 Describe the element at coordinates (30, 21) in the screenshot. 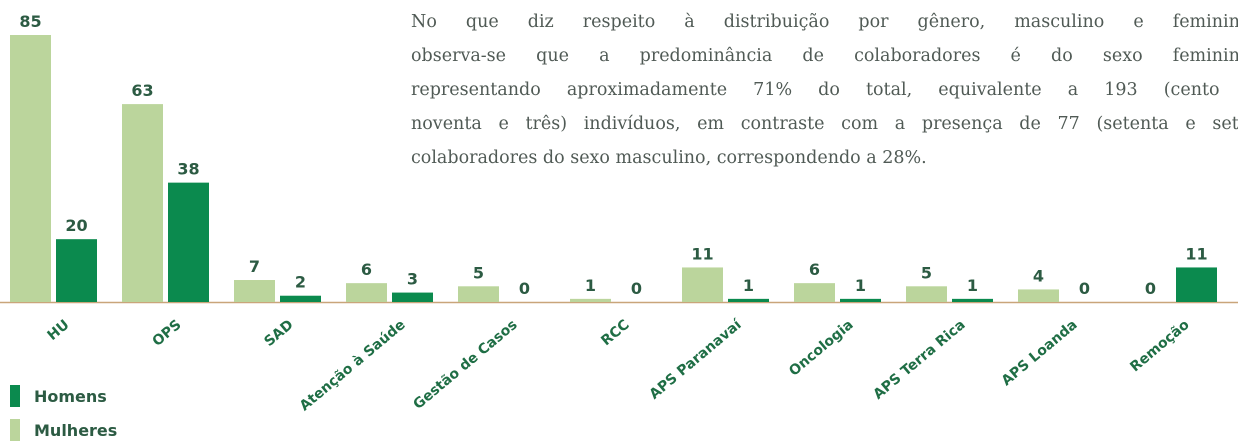

I see `value-label: 85` at that location.